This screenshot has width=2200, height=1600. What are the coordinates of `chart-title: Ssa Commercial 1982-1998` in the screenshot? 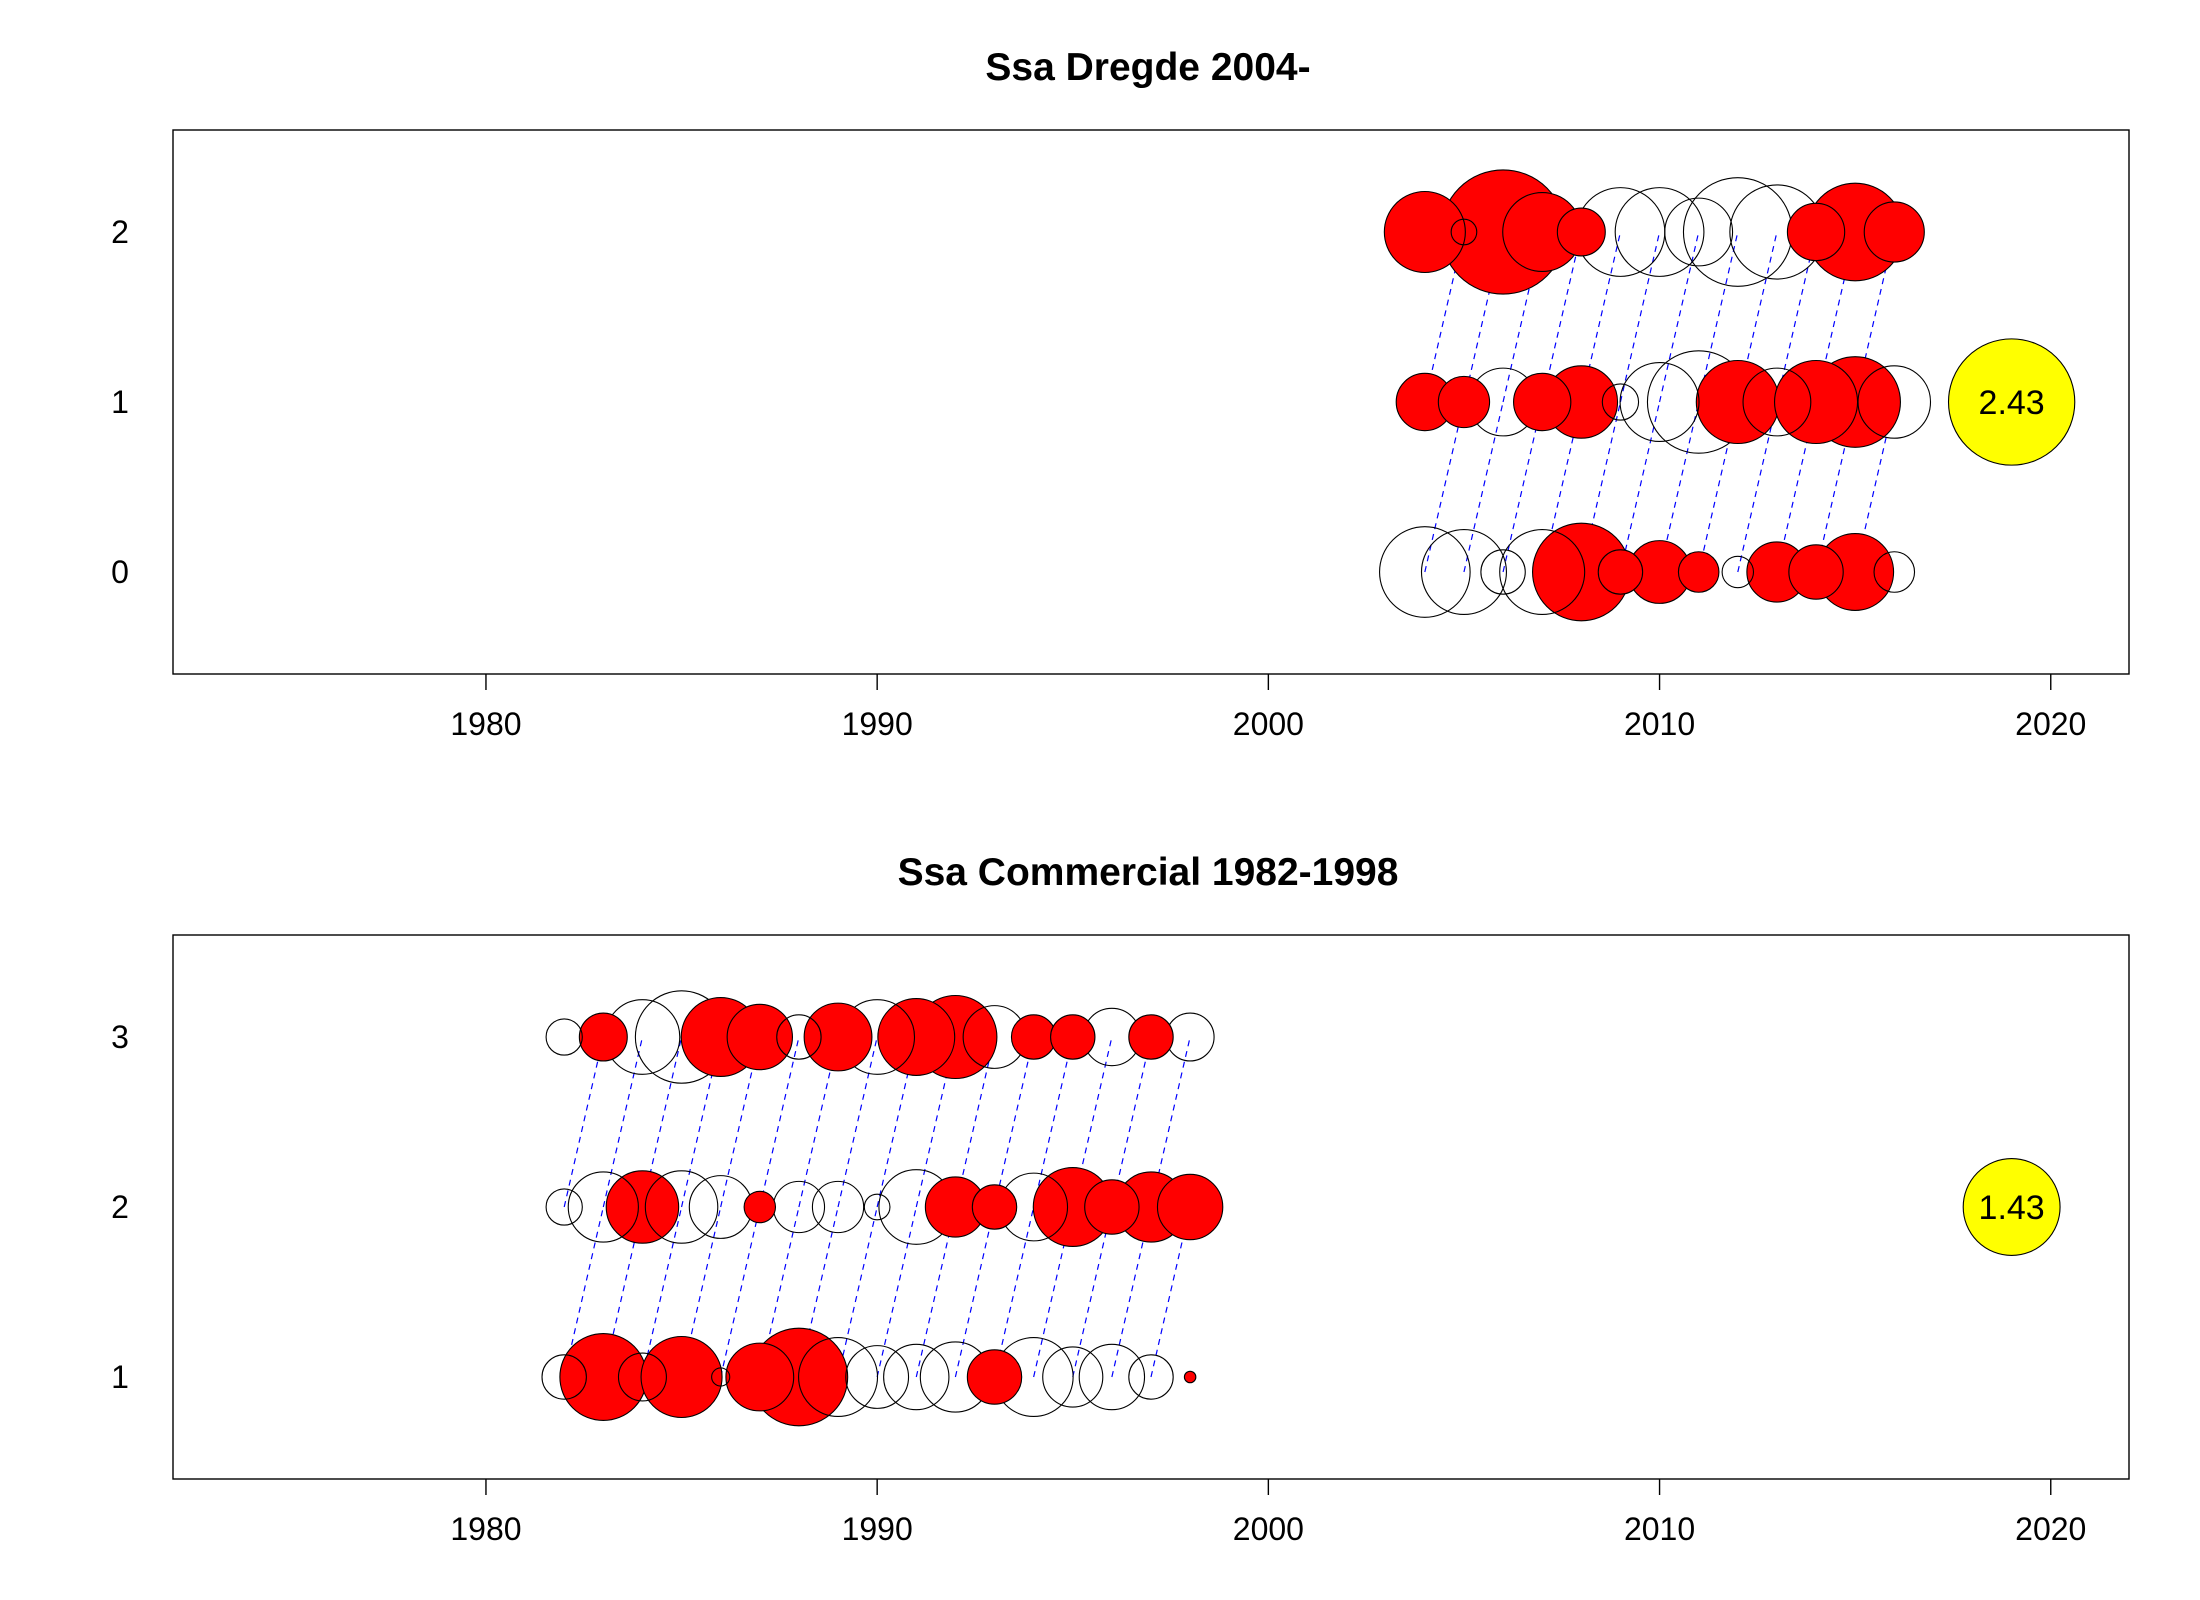 It's located at (1148, 872).